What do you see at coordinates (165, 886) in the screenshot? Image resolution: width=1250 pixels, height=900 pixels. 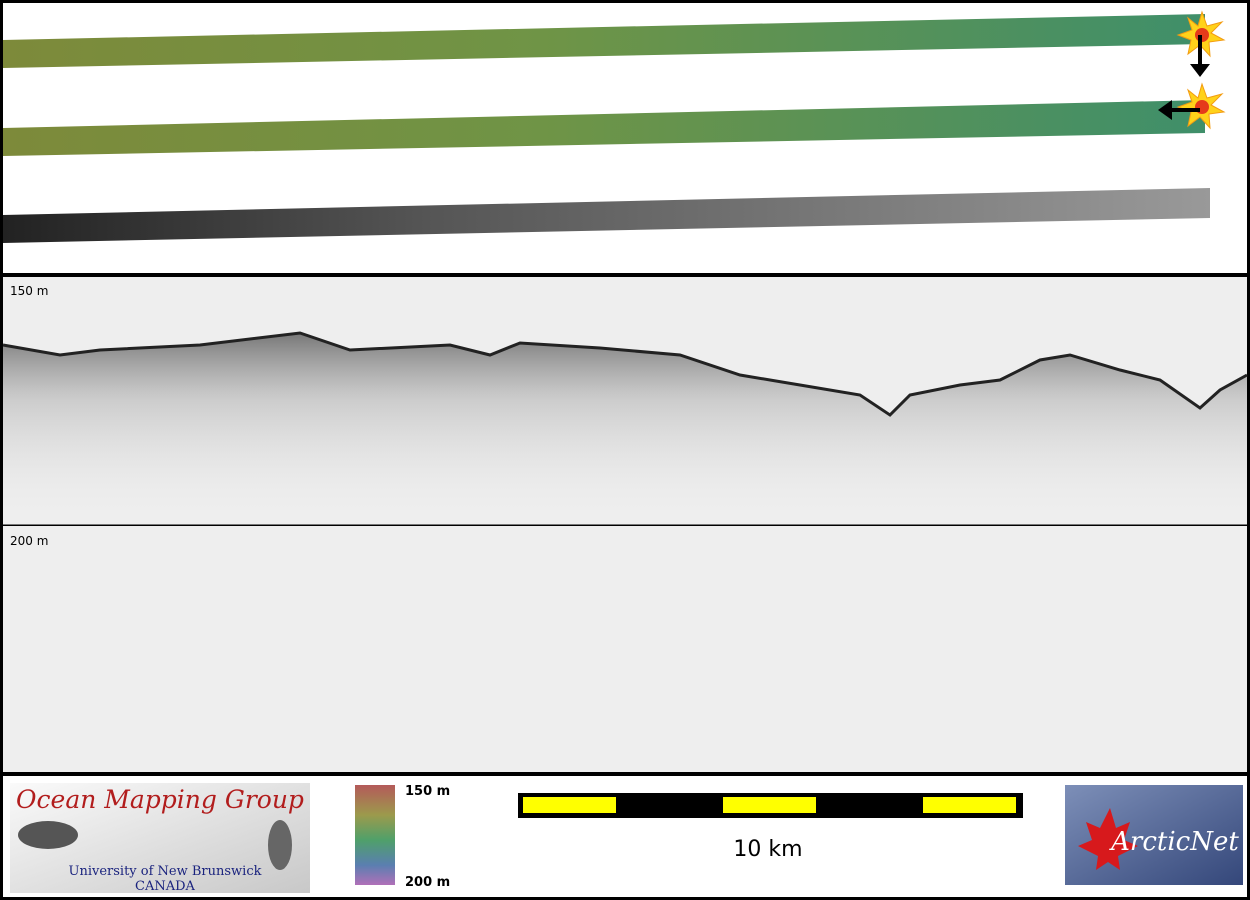 I see `logo-country: CANADA` at bounding box center [165, 886].